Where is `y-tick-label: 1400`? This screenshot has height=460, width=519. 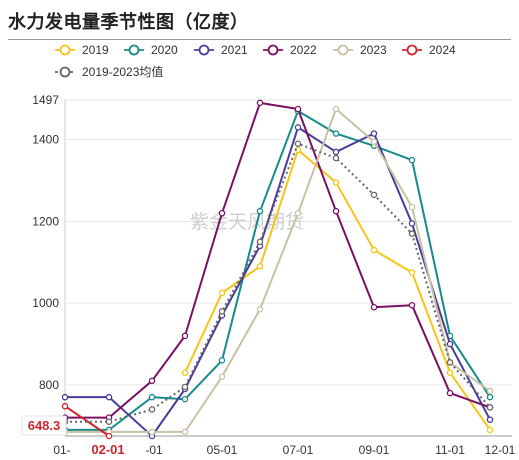 y-tick-label: 1400 is located at coordinates (45, 140).